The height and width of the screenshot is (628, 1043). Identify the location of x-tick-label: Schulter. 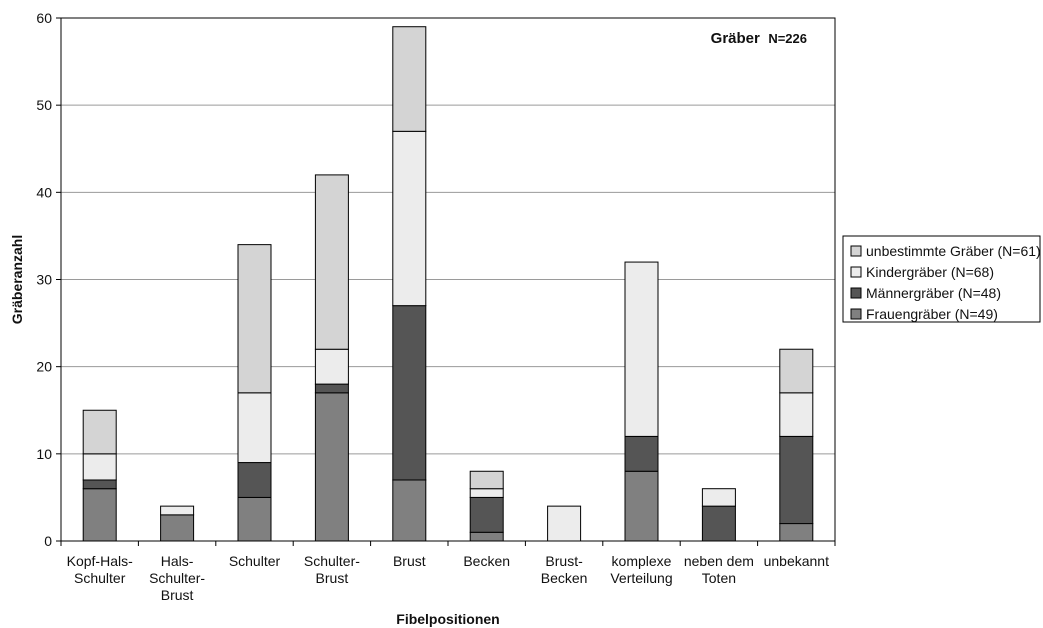
(255, 561).